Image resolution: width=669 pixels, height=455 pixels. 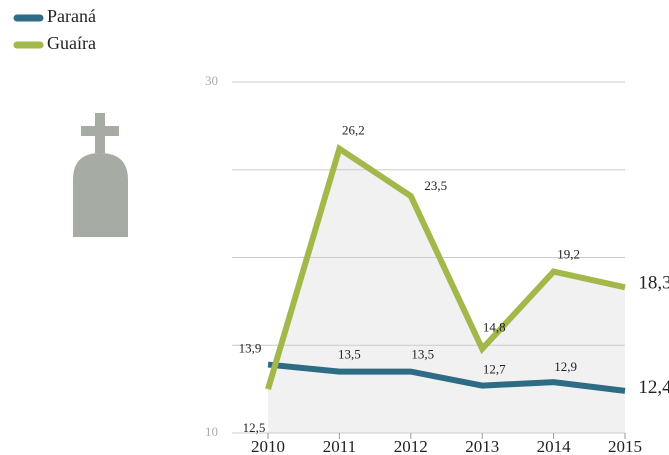 I want to click on data-label: 12,4, so click(x=653, y=387).